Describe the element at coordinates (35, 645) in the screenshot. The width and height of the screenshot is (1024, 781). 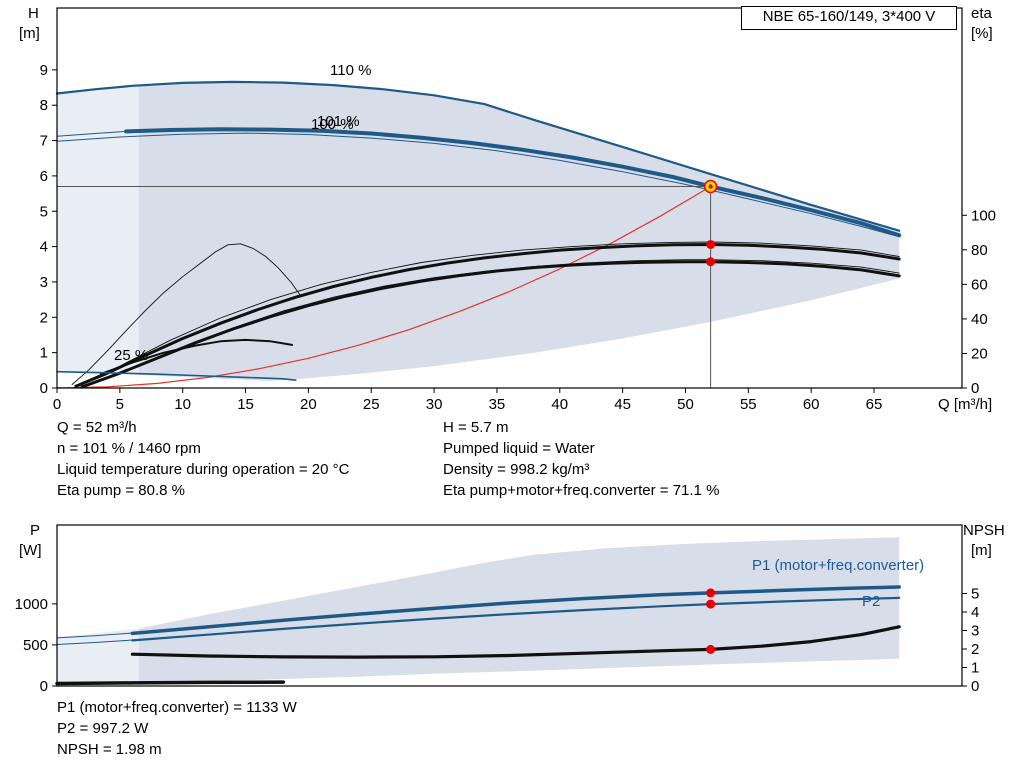
I see `tick-label: 500` at that location.